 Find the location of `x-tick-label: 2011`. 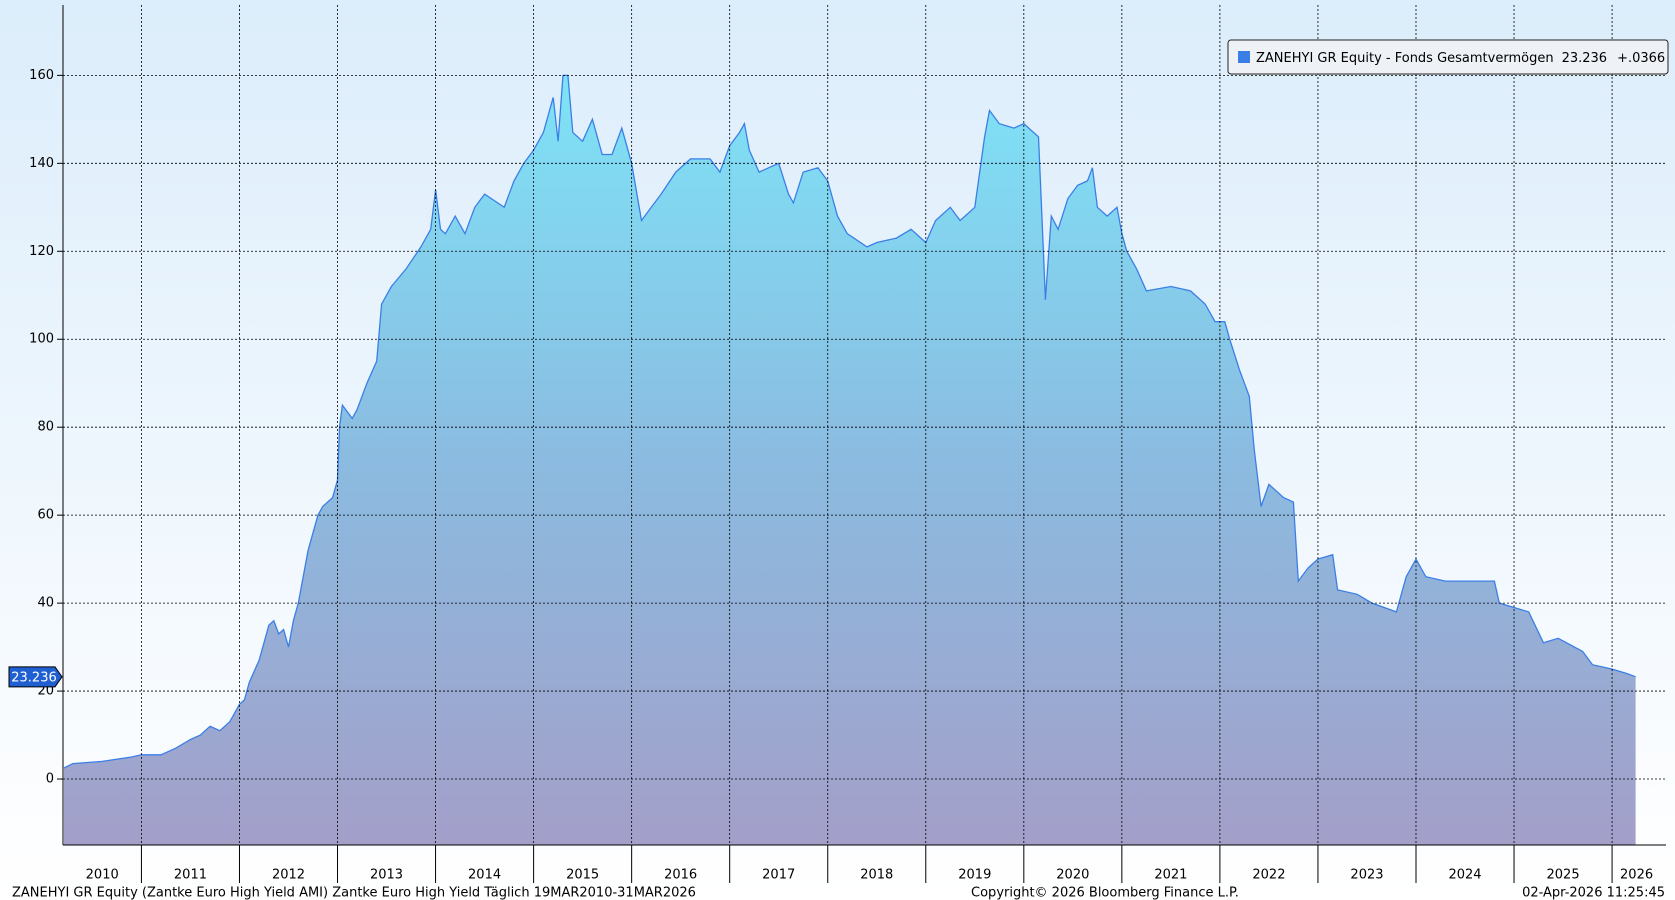

x-tick-label: 2011 is located at coordinates (190, 875).